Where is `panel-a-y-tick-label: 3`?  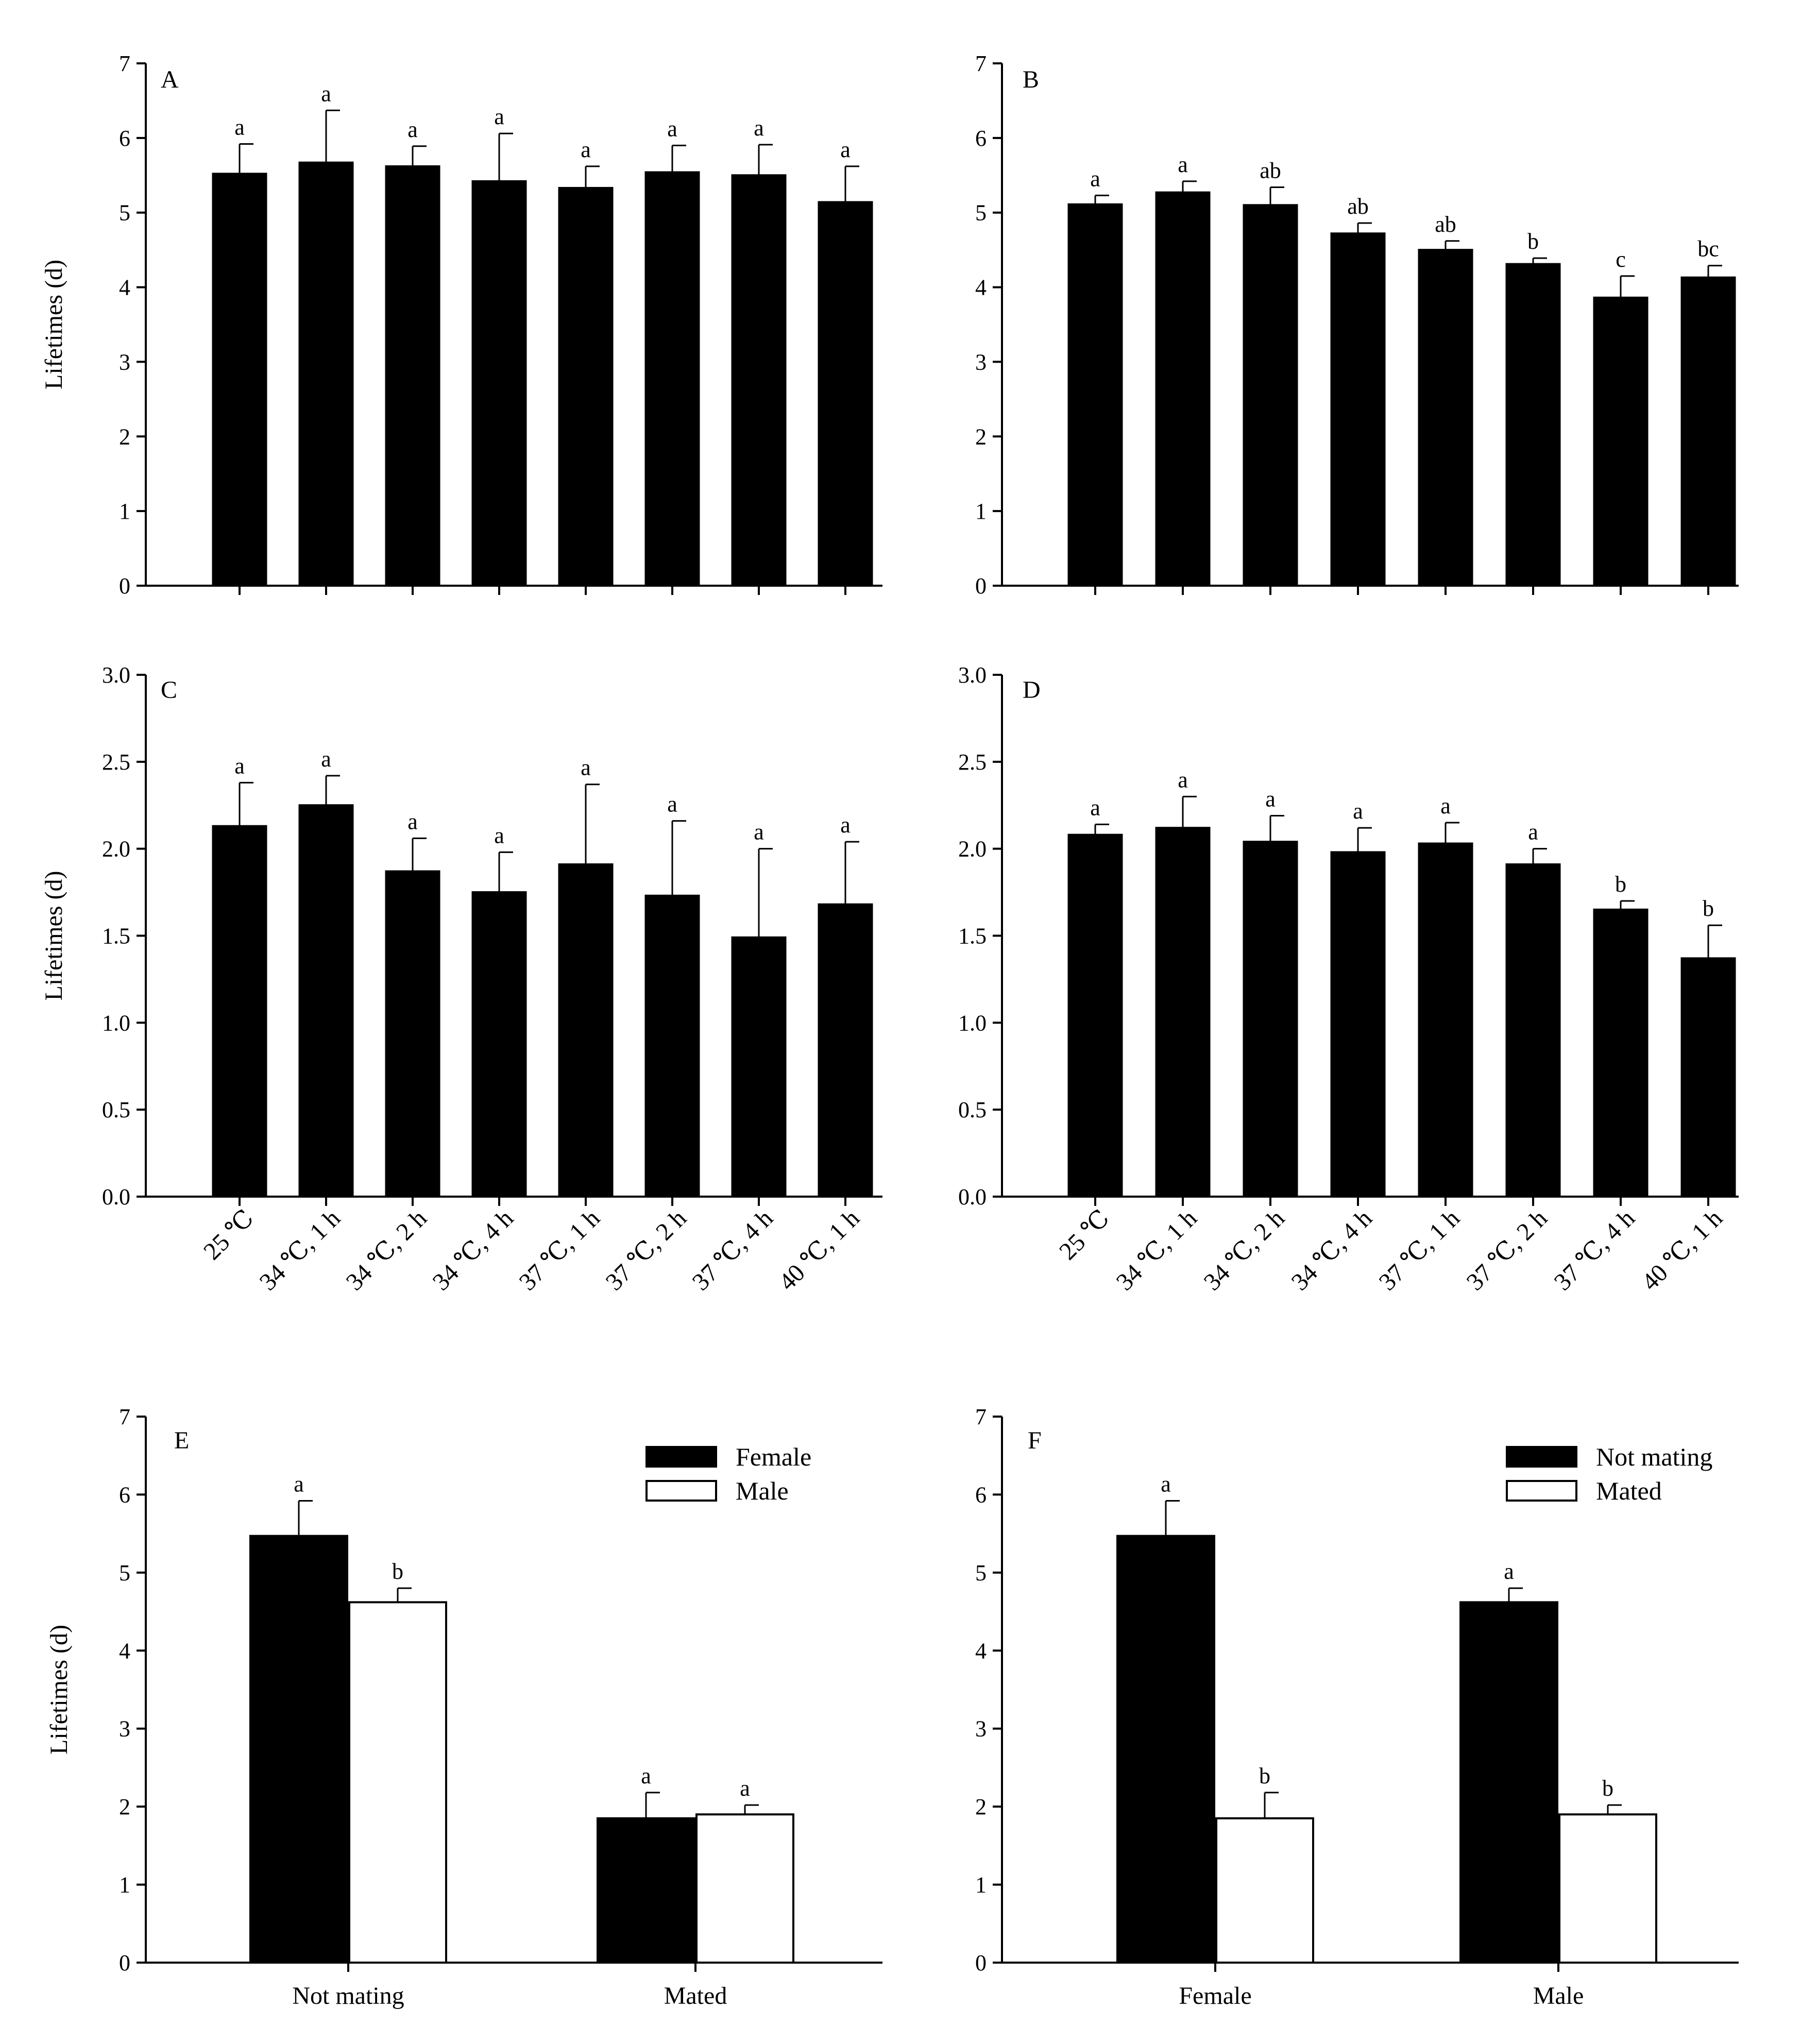 panel-a-y-tick-label: 3 is located at coordinates (124, 361).